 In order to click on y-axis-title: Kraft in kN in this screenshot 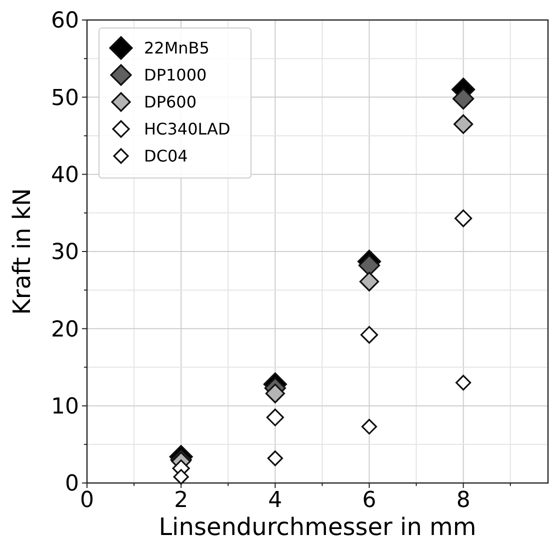, I will do `click(22, 251)`.